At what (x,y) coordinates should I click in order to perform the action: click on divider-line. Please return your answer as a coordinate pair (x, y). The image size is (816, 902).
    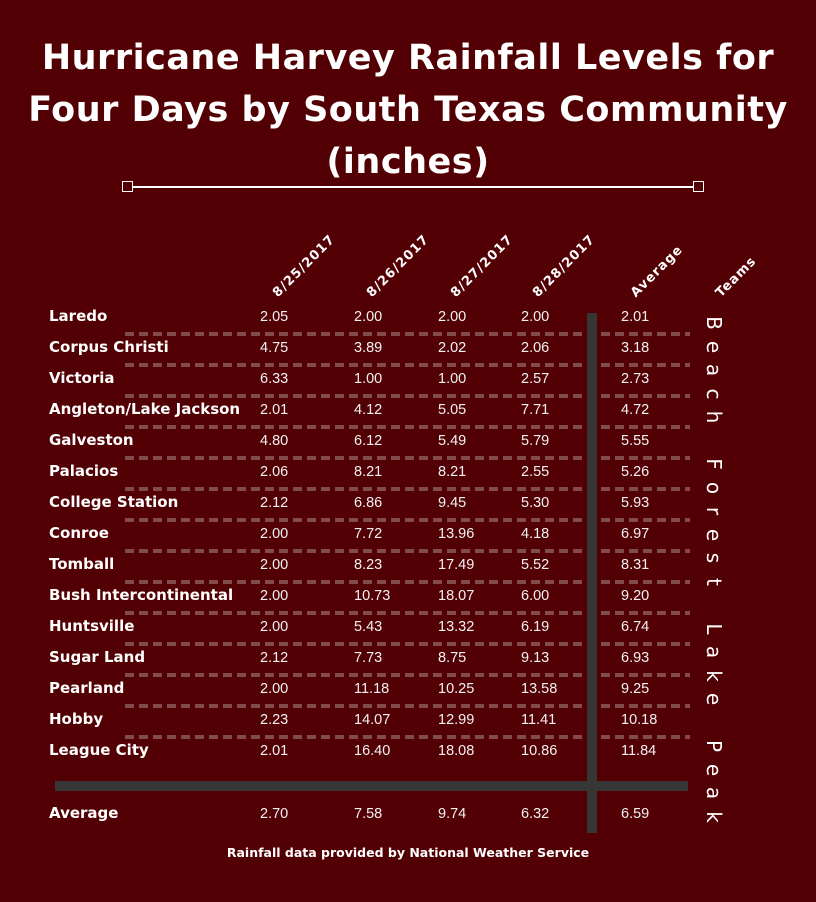
    Looking at the image, I should click on (413, 187).